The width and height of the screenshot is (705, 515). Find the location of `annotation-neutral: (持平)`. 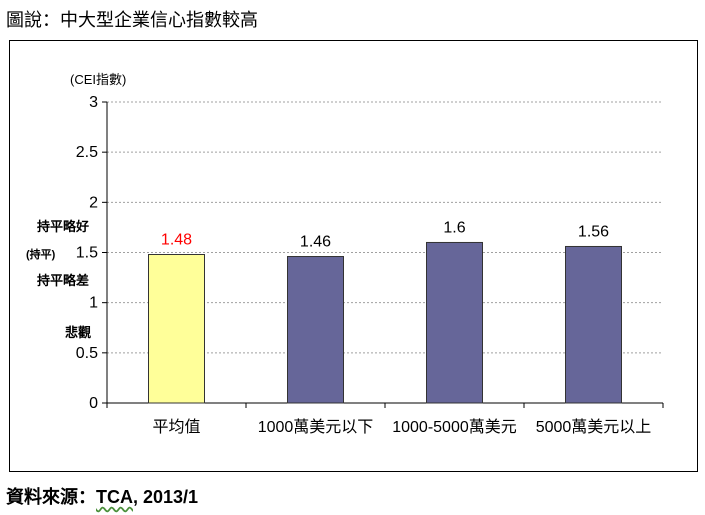

annotation-neutral: (持平) is located at coordinates (41, 255).